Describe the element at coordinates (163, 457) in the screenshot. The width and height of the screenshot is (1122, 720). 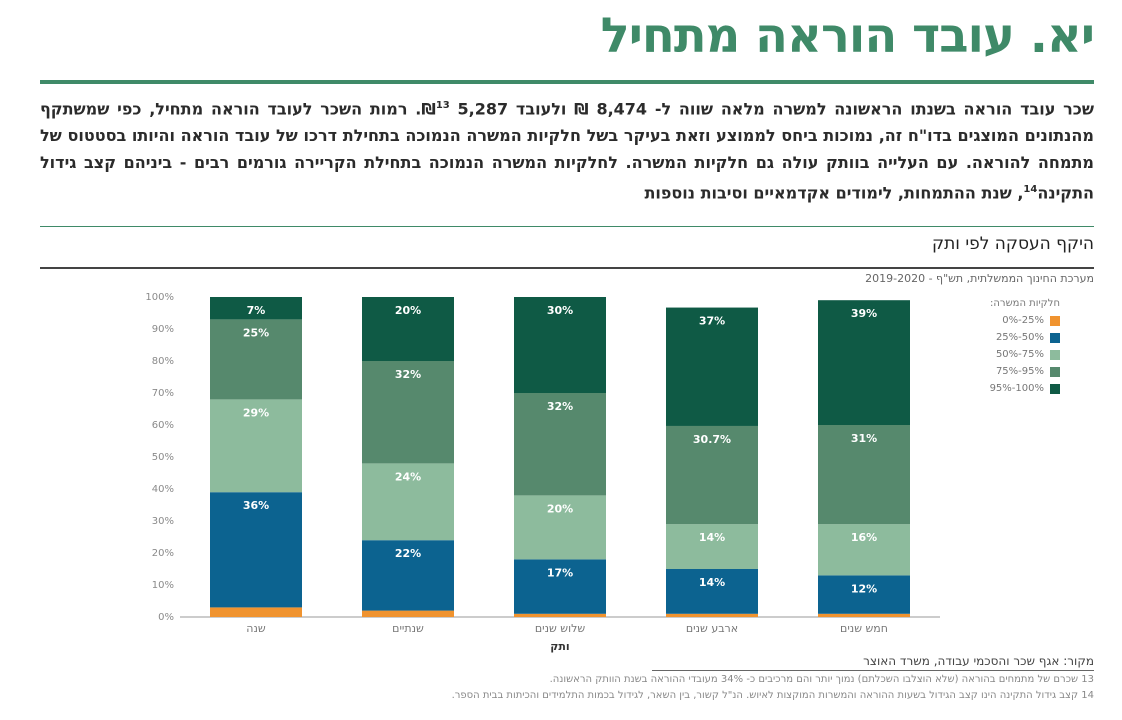
I see `y-tick-label: 50%` at that location.